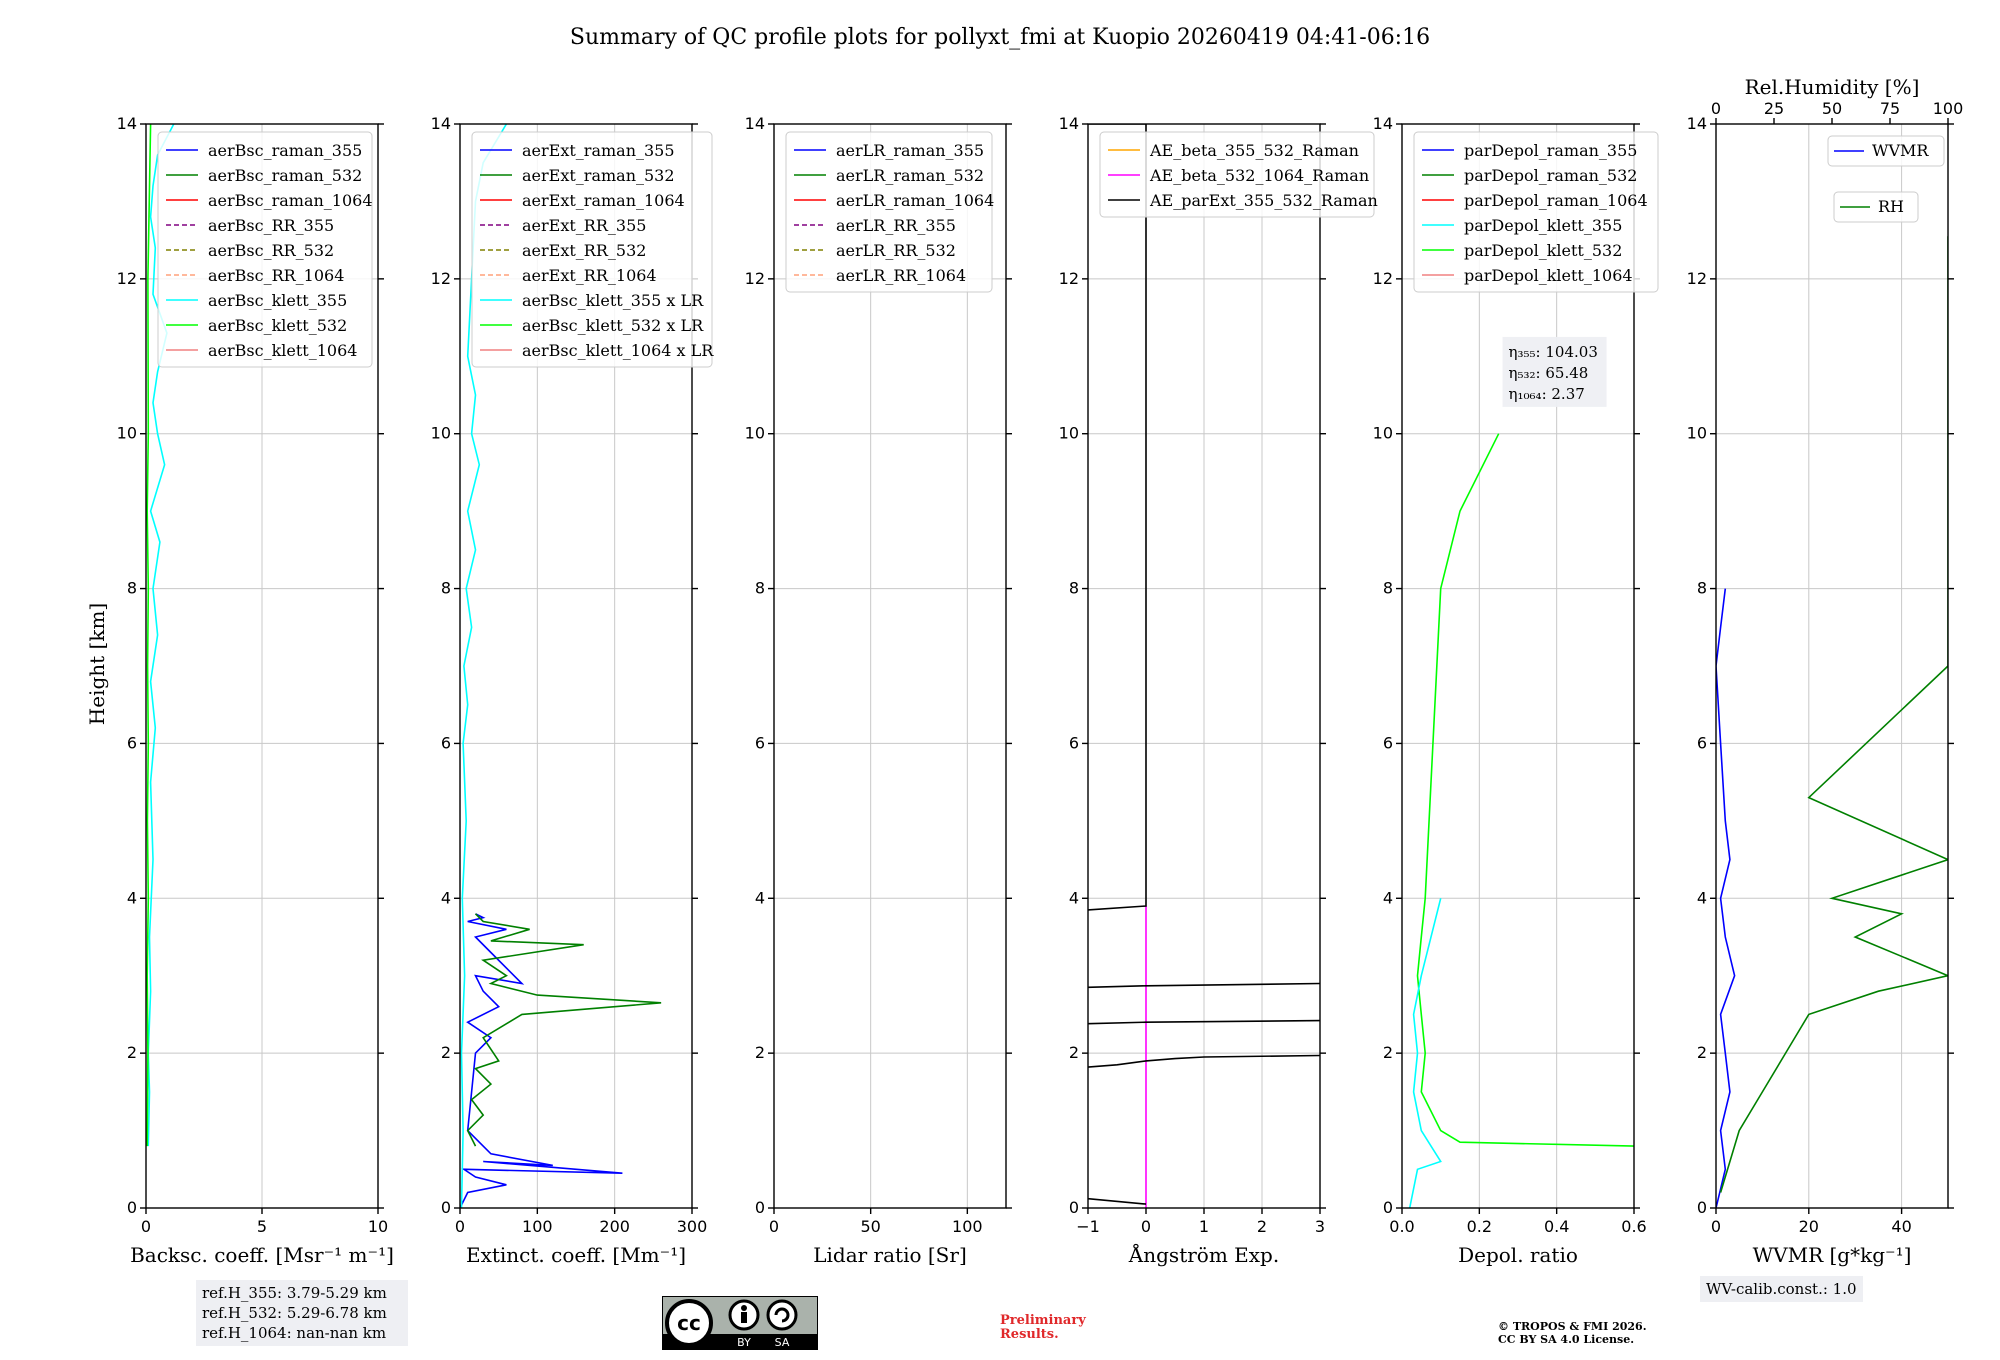 The image size is (2000, 1360). Describe the element at coordinates (901, 275) in the screenshot. I see `legend-label: aerLR_RR_1064` at that location.